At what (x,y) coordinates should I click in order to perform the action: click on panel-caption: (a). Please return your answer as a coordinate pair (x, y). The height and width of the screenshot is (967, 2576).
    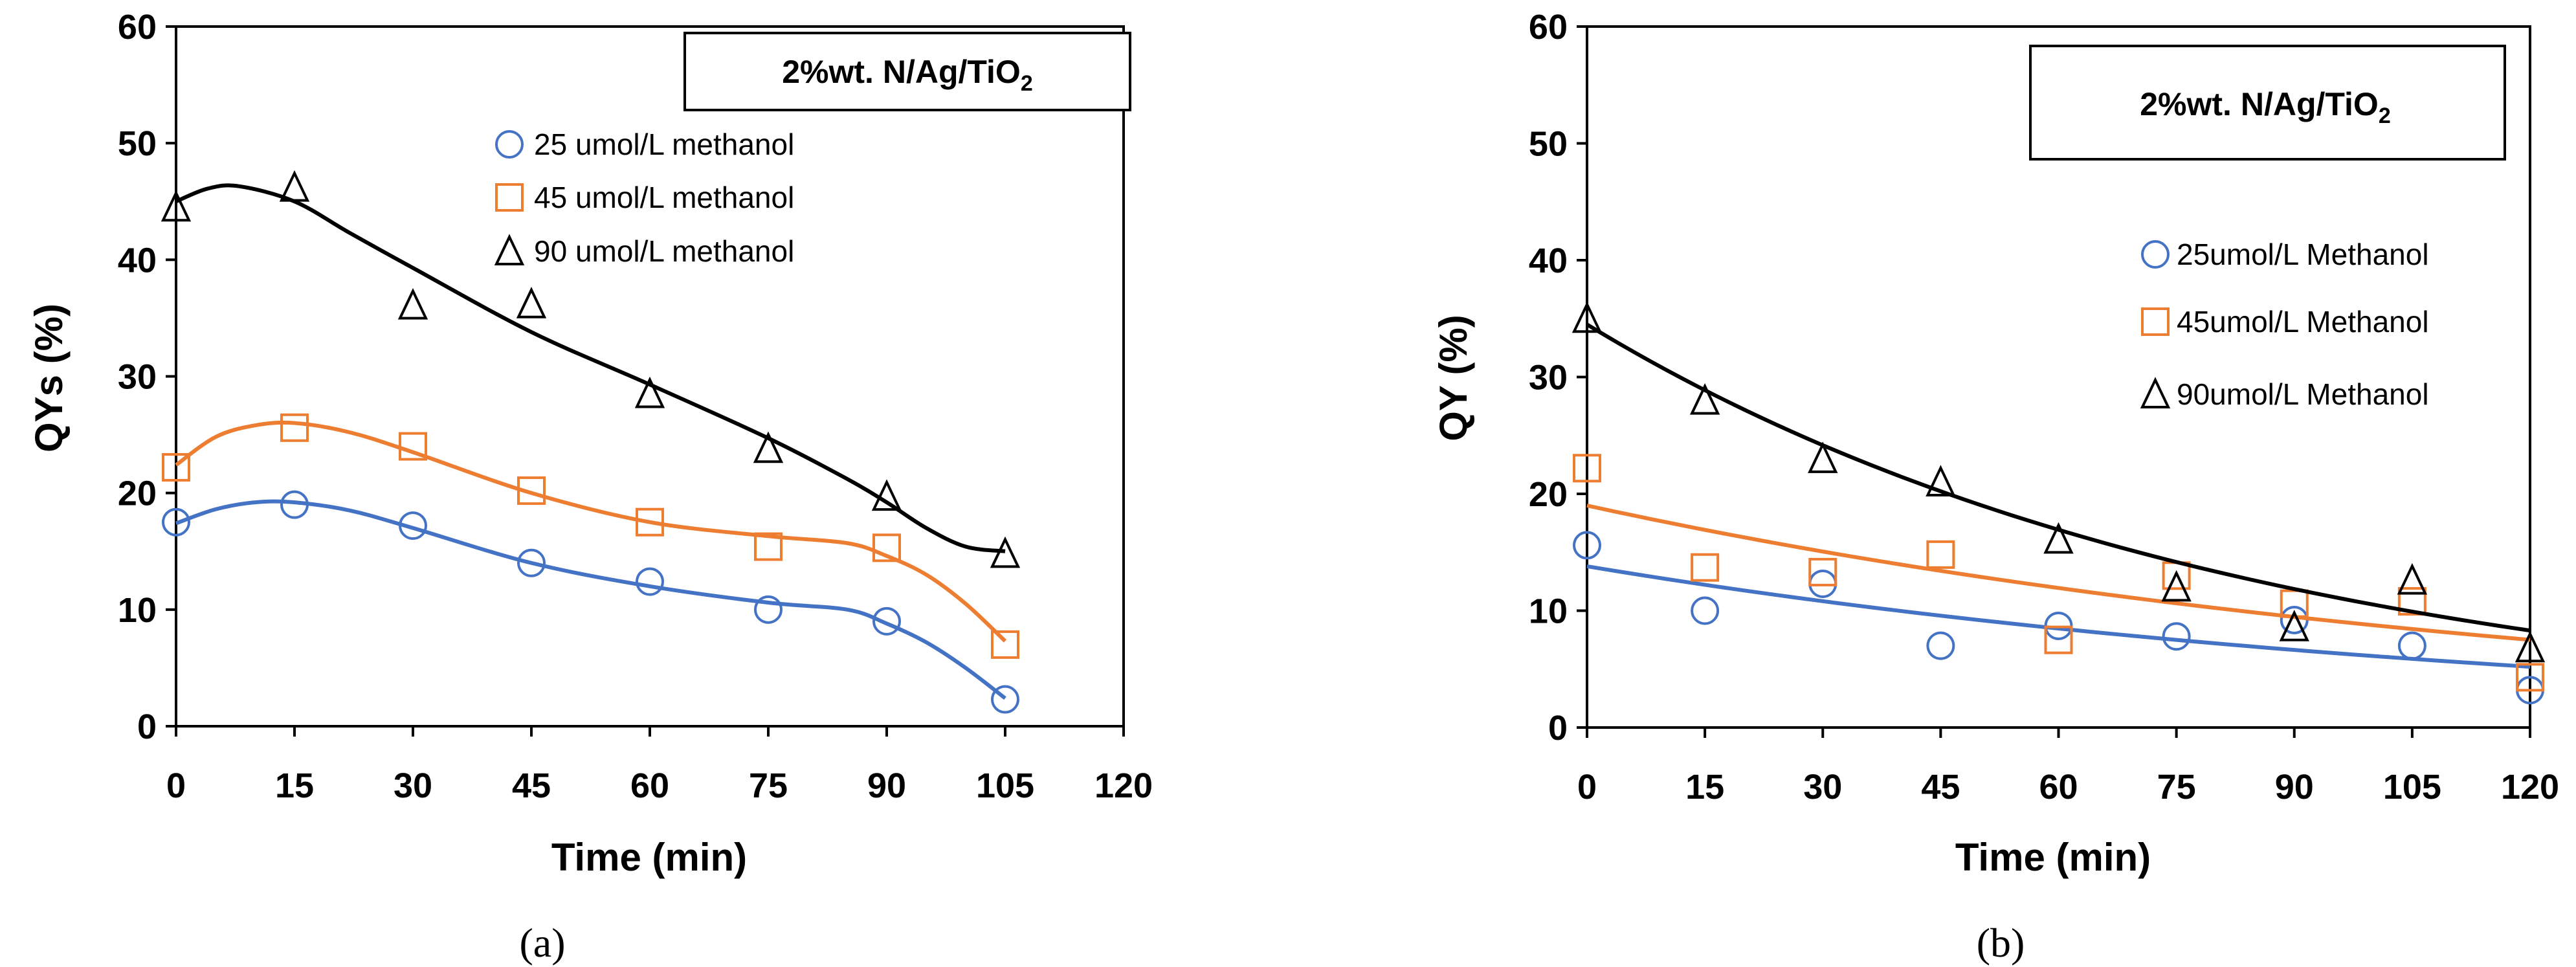
    Looking at the image, I should click on (542, 943).